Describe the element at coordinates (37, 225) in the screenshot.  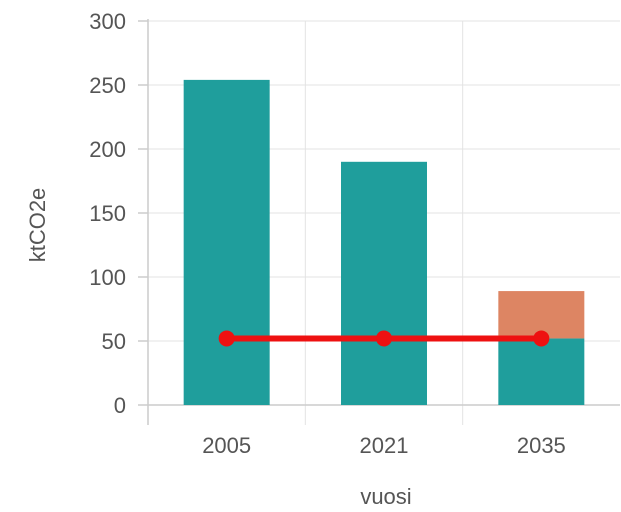
I see `y-axis-title: ktCO2e` at that location.